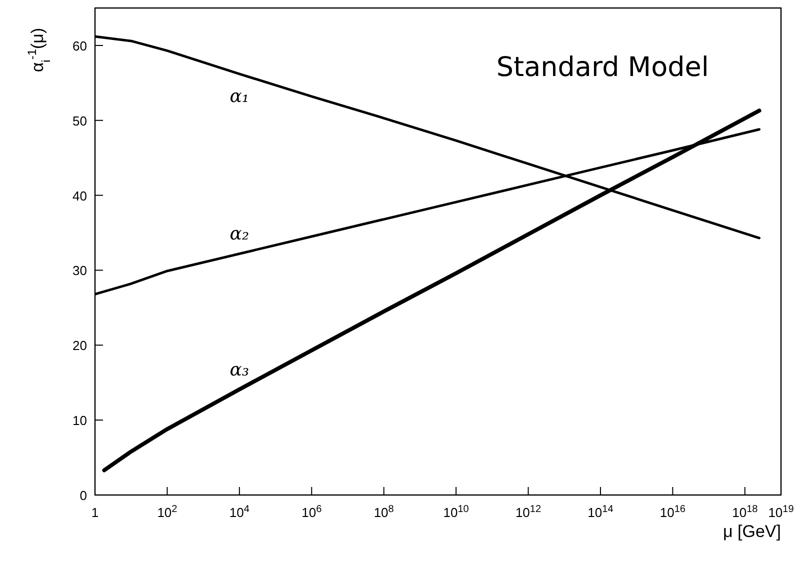 Image resolution: width=811 pixels, height=562 pixels. Describe the element at coordinates (673, 512) in the screenshot. I see `x-tick-label: 10$^{16}$` at that location.